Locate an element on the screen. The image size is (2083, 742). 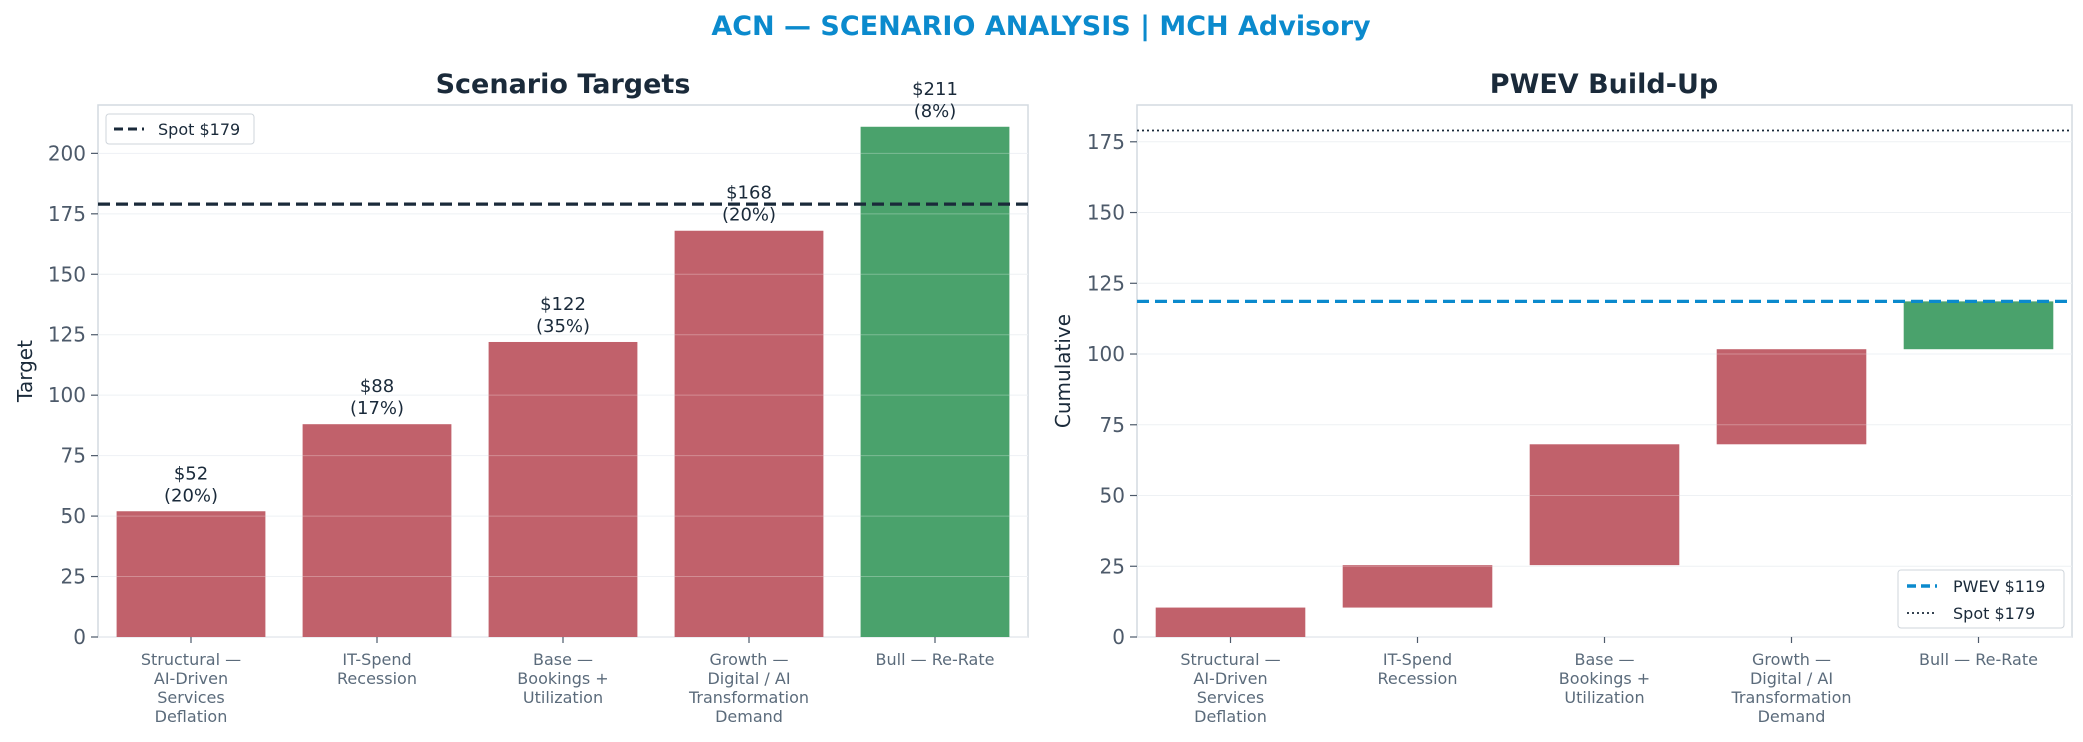
legend: Spot $179 is located at coordinates (180, 129).